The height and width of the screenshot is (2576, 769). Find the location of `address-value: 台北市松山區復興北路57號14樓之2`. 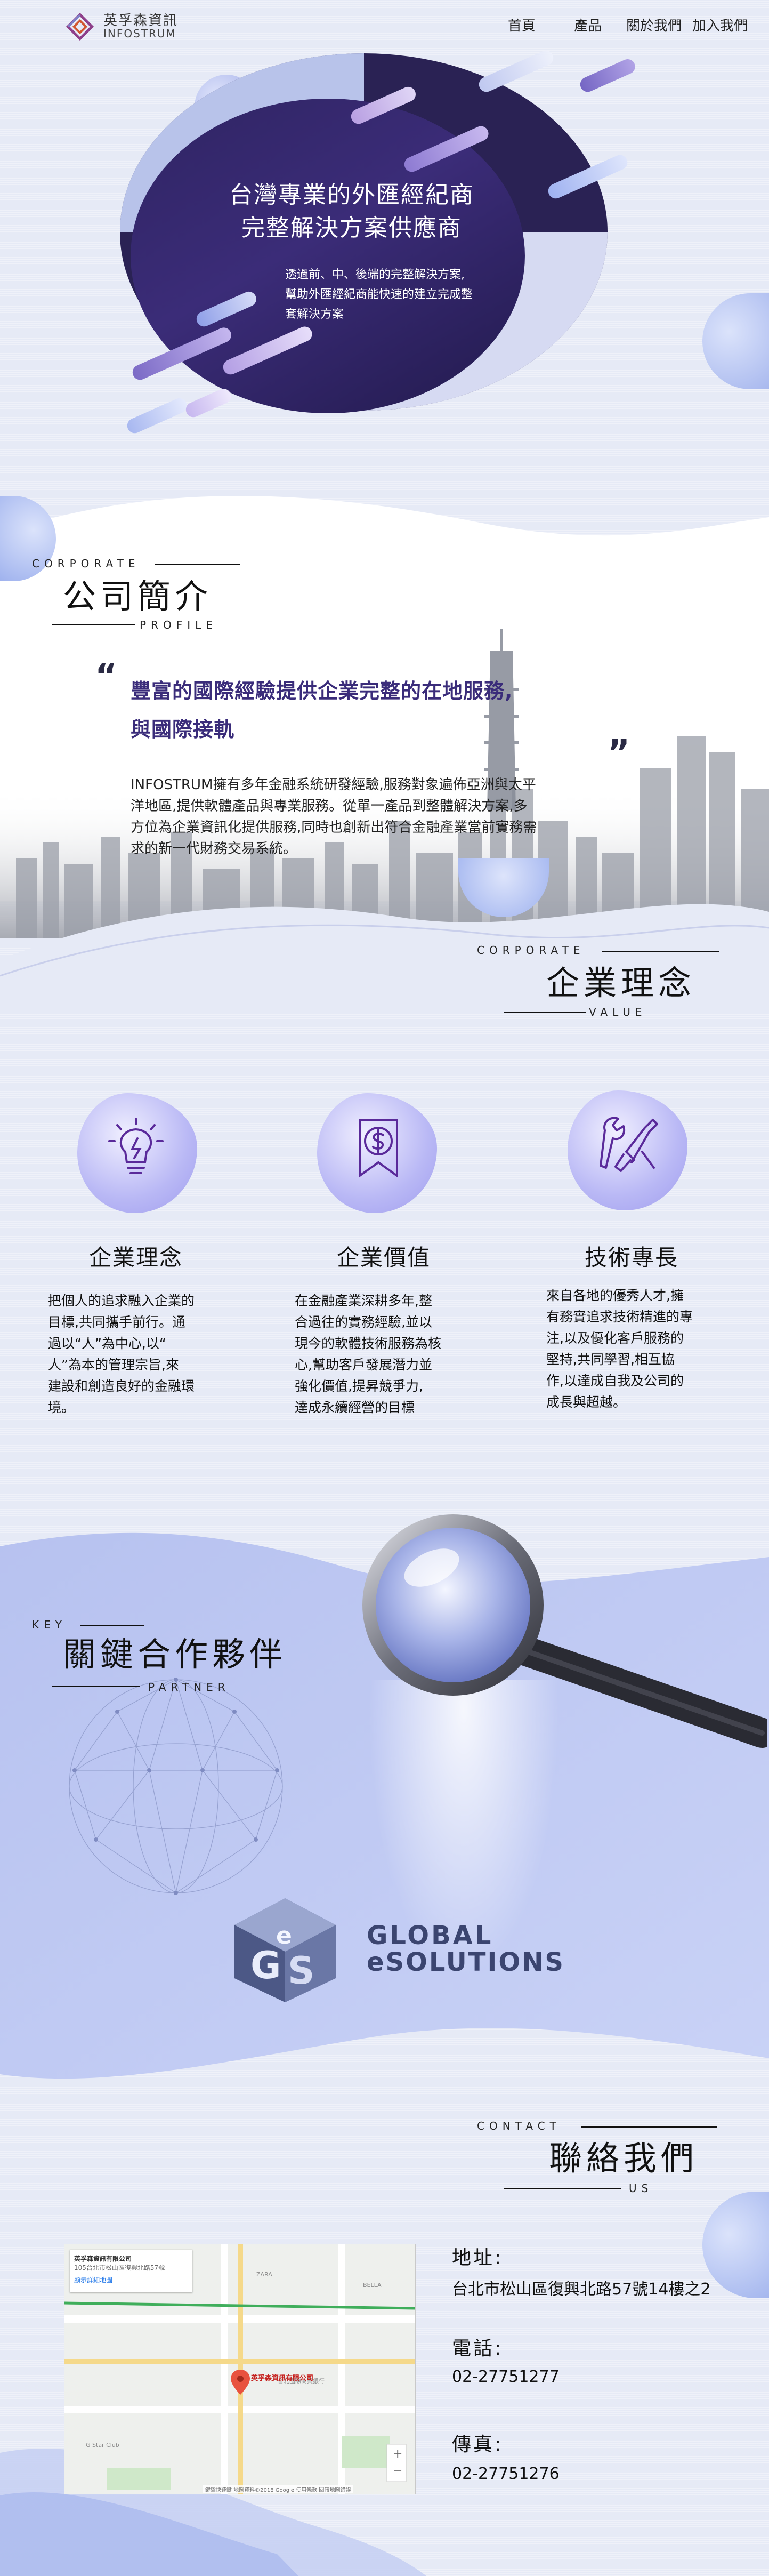

address-value: 台北市松山區復興北路57號14樓之2 is located at coordinates (581, 2289).